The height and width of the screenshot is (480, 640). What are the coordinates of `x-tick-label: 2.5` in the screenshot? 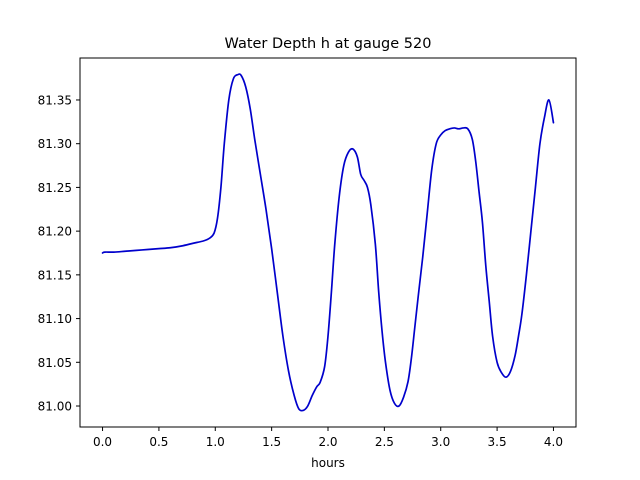 It's located at (384, 442).